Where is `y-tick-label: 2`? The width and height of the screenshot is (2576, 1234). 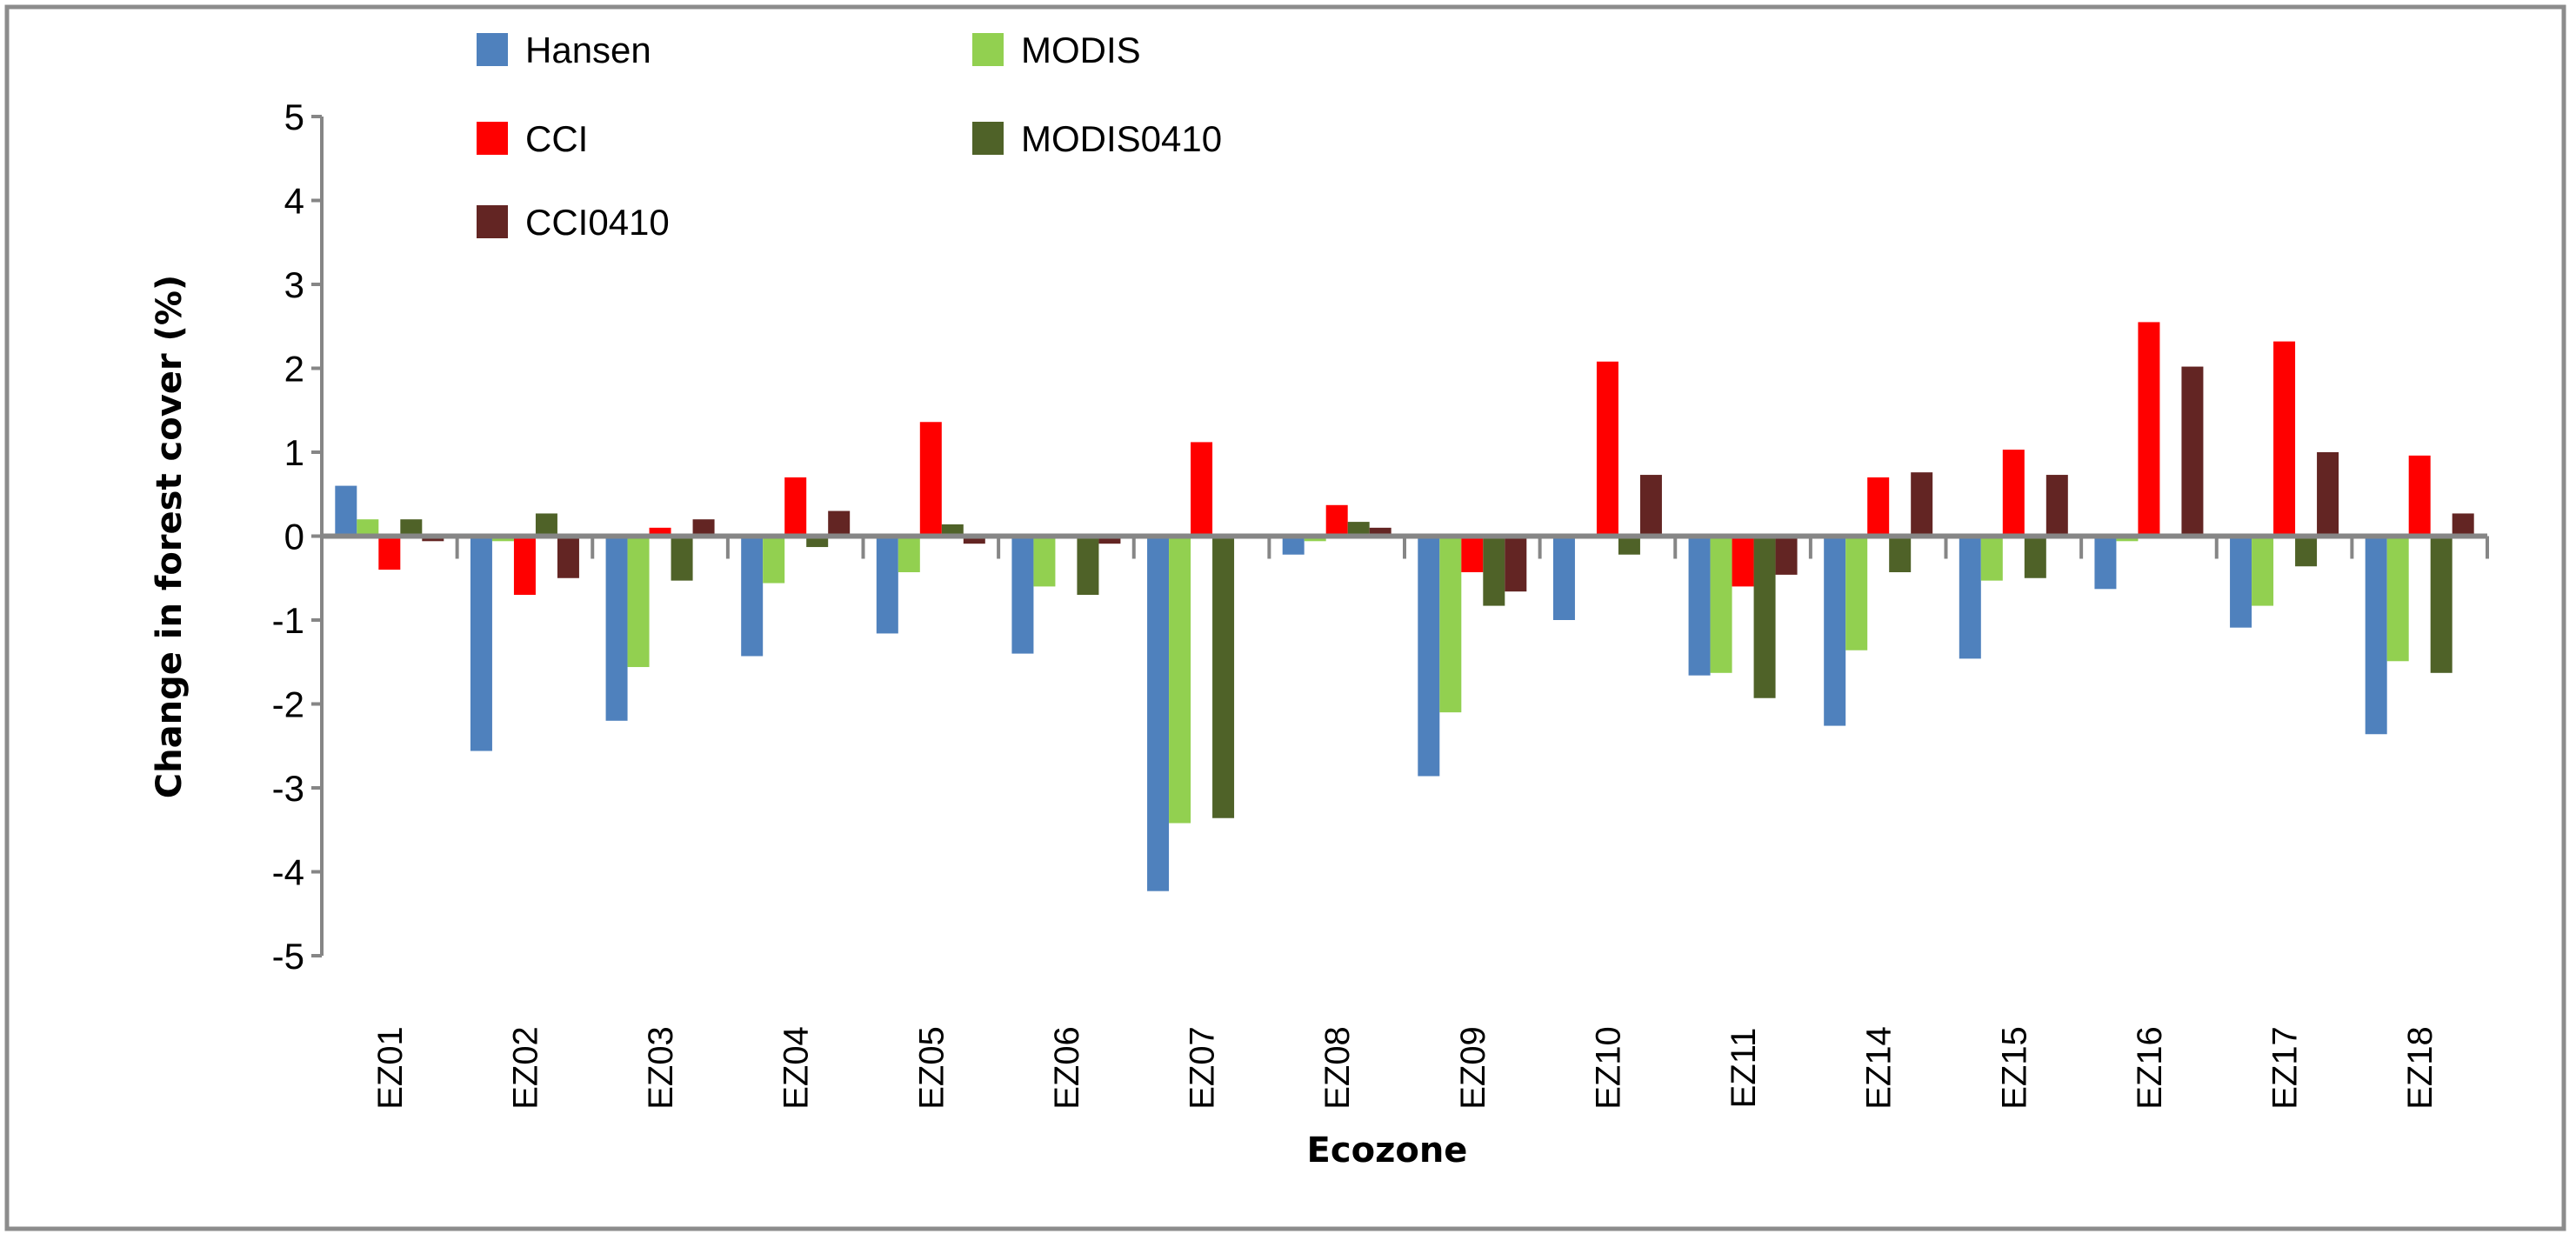
y-tick-label: 2 is located at coordinates (294, 370).